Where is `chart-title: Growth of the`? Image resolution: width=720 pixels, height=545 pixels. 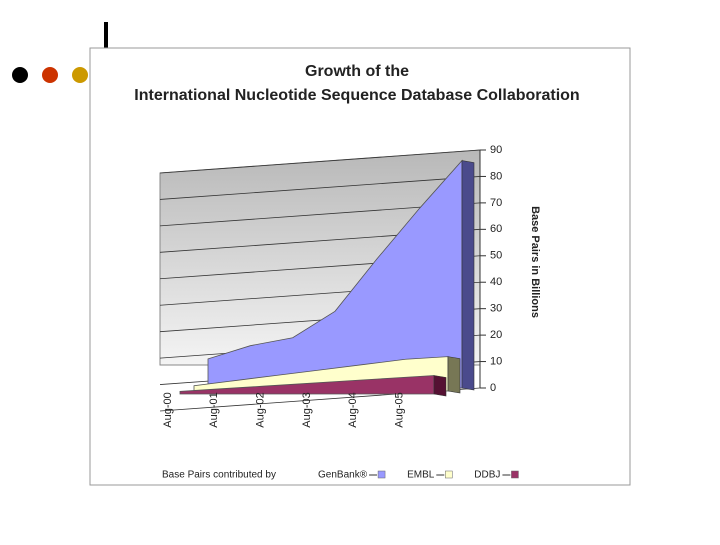 chart-title: Growth of the is located at coordinates (357, 71).